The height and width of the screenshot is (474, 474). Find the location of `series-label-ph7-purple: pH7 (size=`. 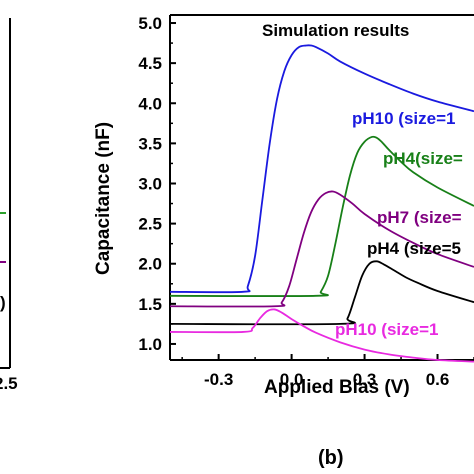

series-label-ph7-purple: pH7 (size= is located at coordinates (419, 217).